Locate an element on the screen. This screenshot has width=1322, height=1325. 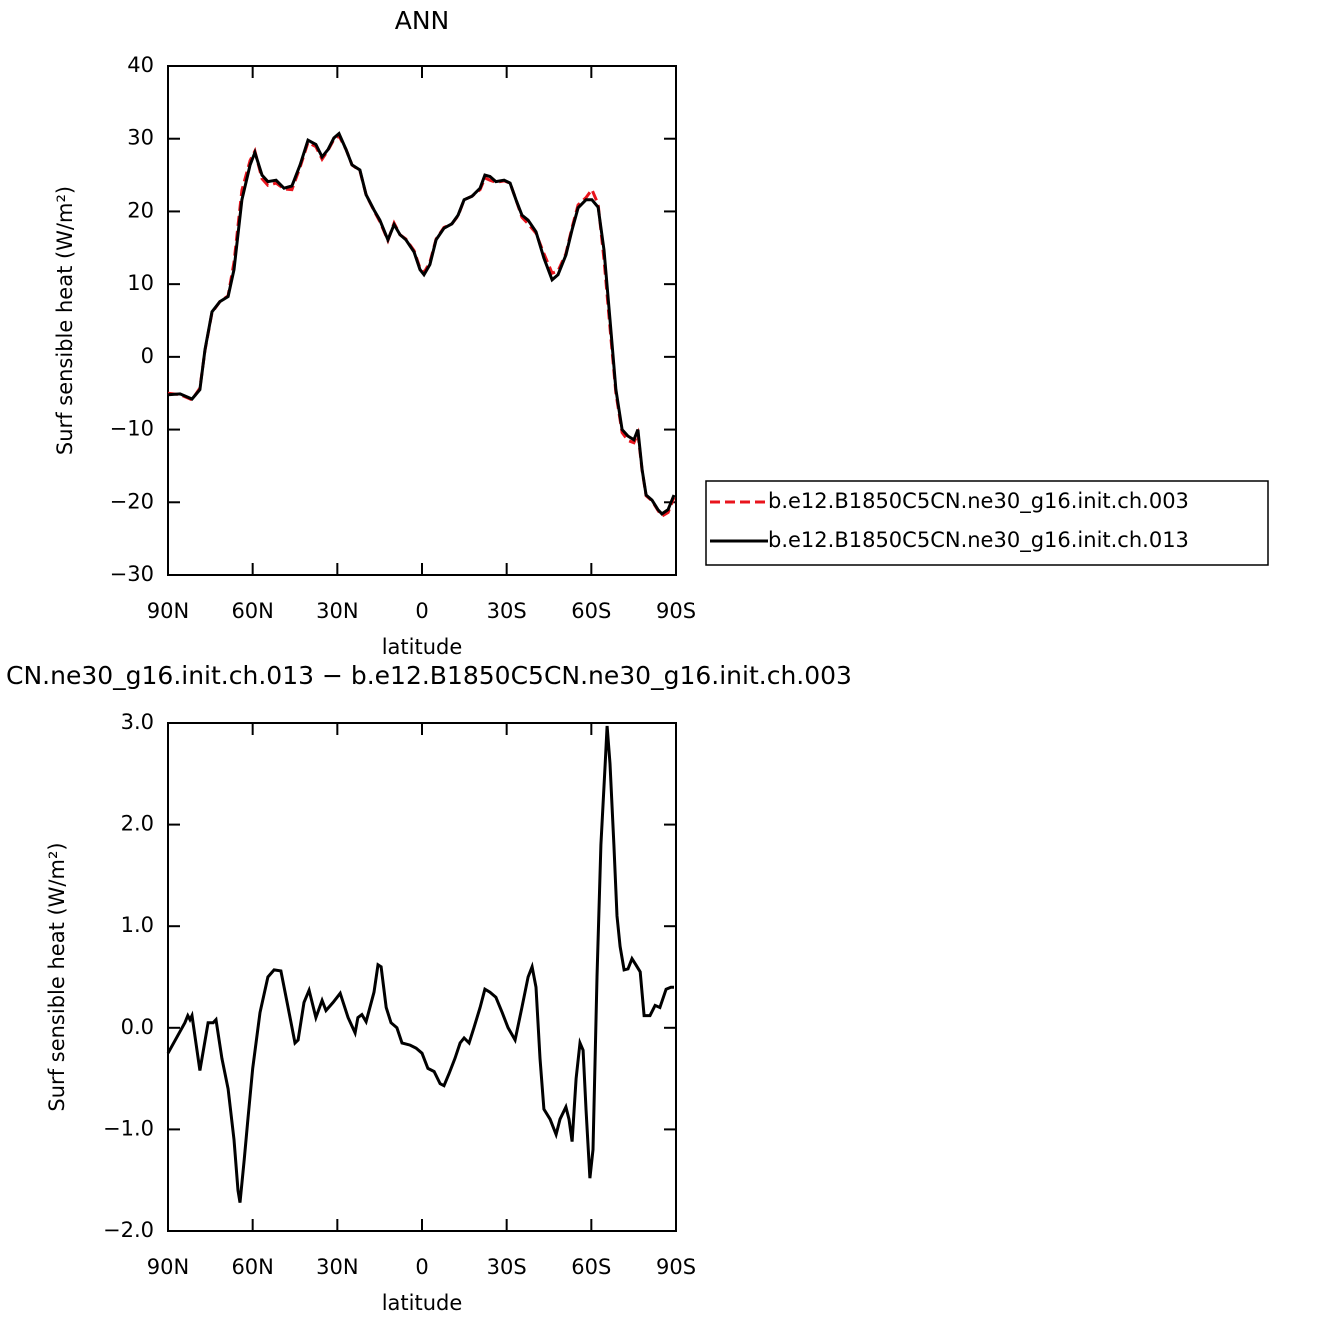
y-tick-label: 30 is located at coordinates (140, 138).